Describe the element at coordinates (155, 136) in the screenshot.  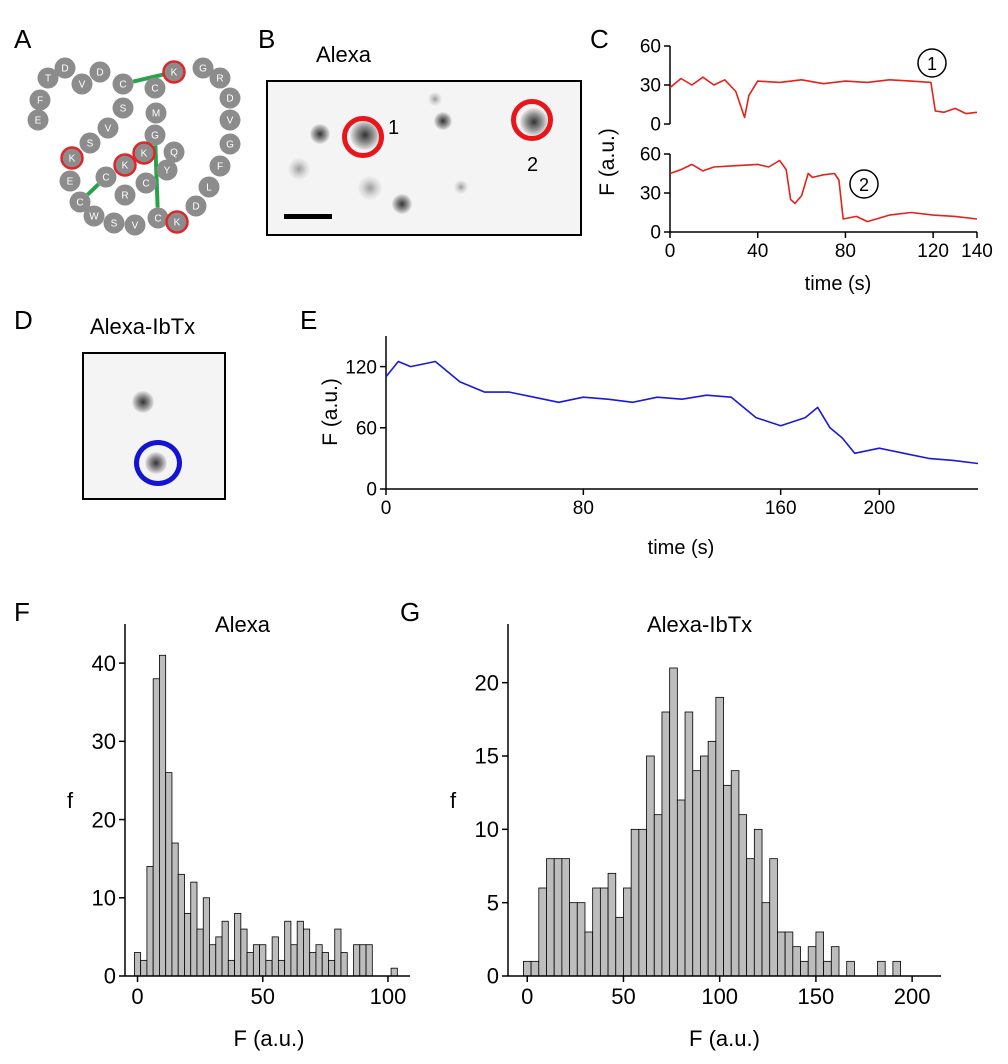
I see `residue-letter: G` at that location.